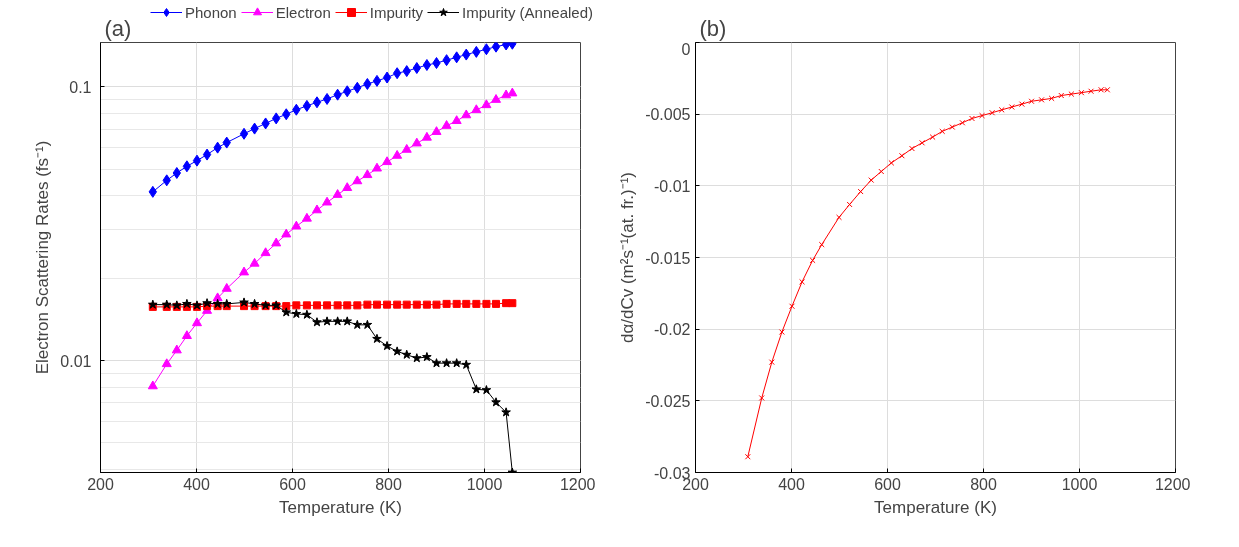 The width and height of the screenshot is (1239, 547). What do you see at coordinates (527, 12) in the screenshot?
I see `legend-label: Impurity (Annealed)` at bounding box center [527, 12].